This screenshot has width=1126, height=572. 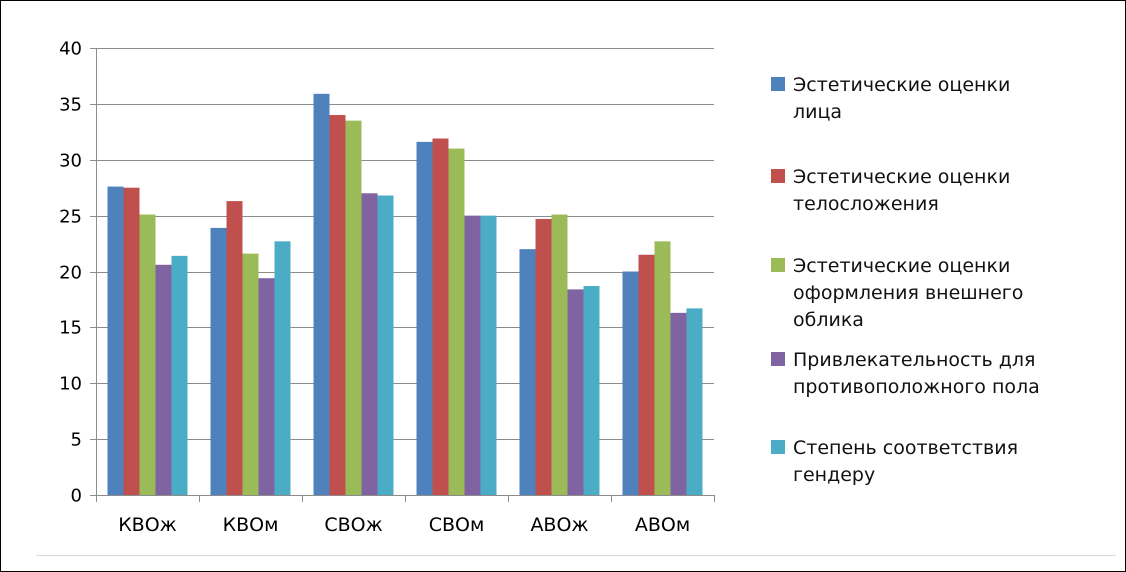 What do you see at coordinates (369, 344) in the screenshot?
I see `bar-4-СВОж` at bounding box center [369, 344].